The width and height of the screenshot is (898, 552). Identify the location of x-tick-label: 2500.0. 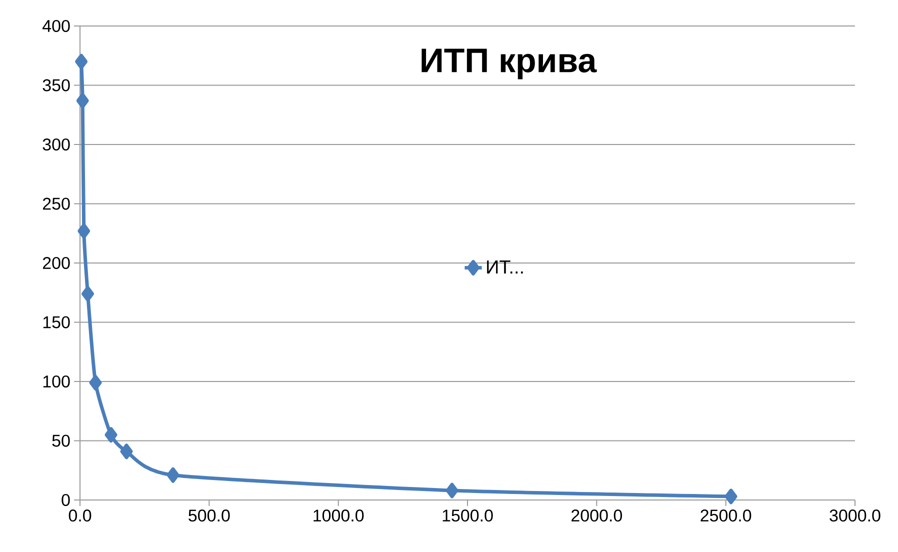
(726, 516).